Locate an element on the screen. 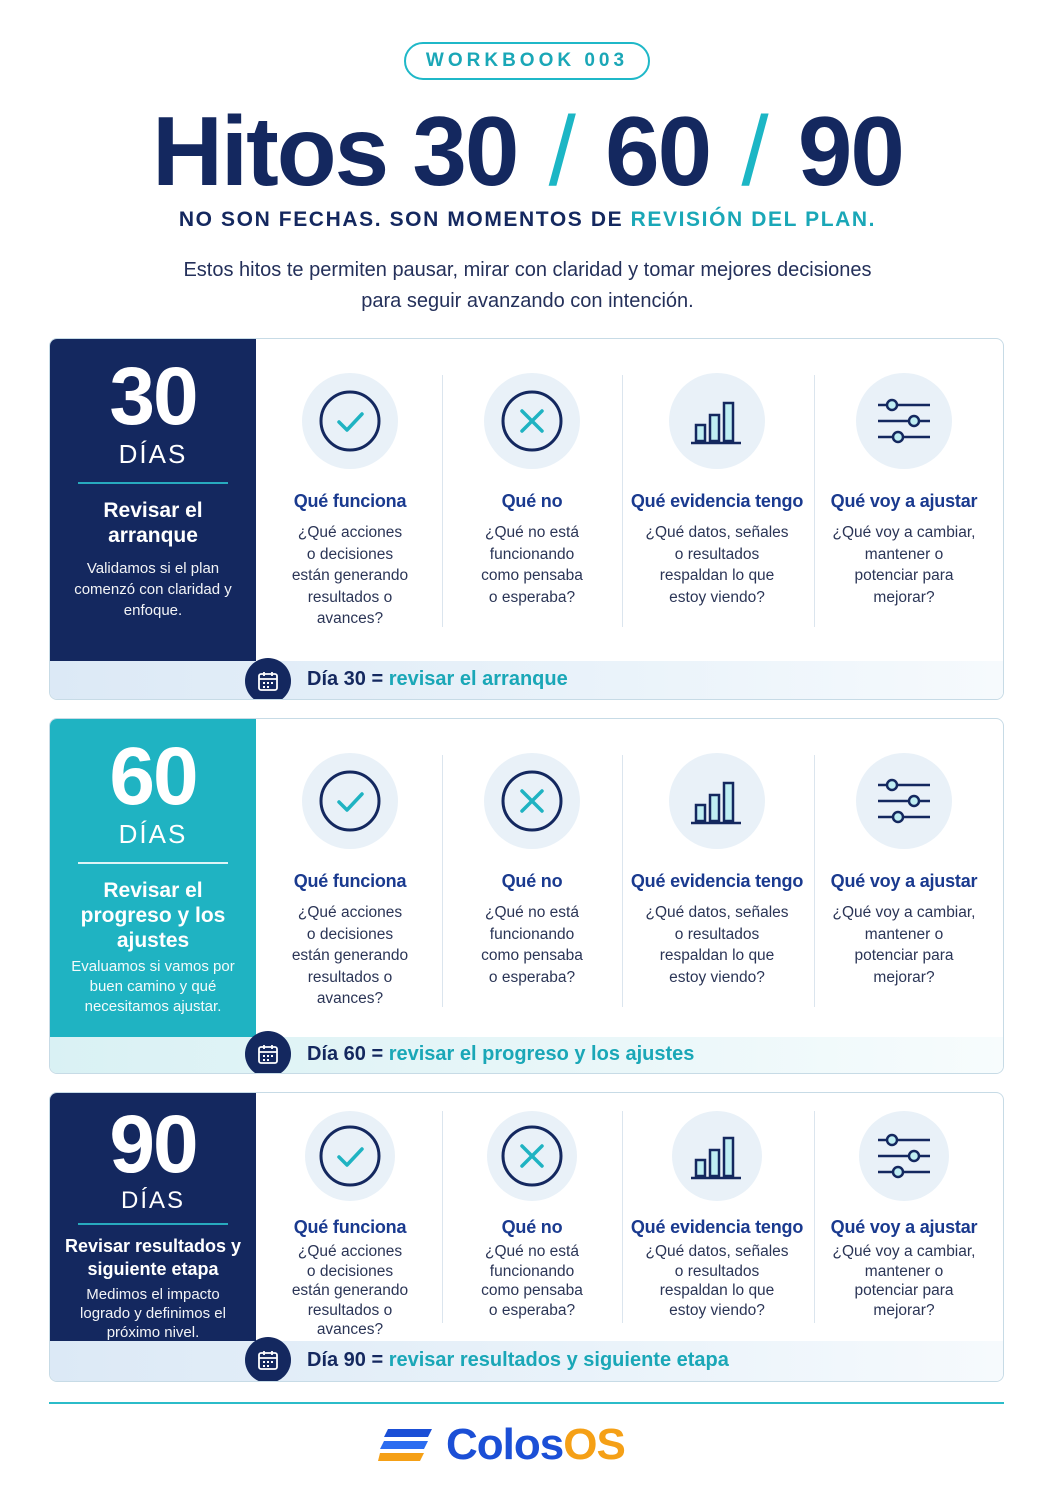 The width and height of the screenshot is (1055, 1491). milestone-phase: Revisar el arranque is located at coordinates (153, 523).